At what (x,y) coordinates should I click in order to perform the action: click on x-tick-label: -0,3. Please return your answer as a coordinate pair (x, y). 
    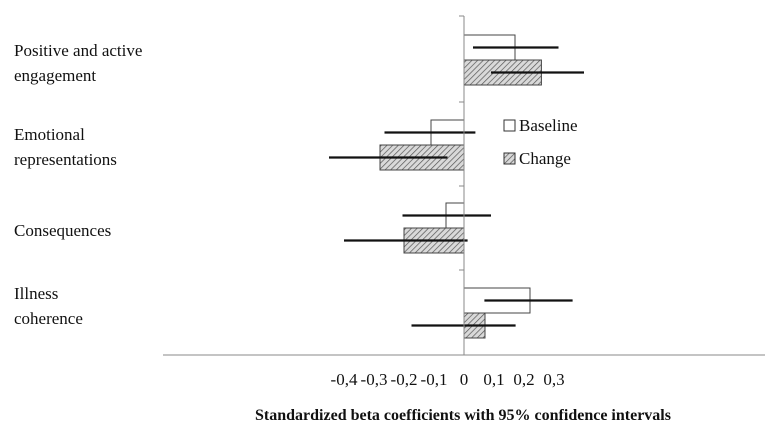
    Looking at the image, I should click on (374, 379).